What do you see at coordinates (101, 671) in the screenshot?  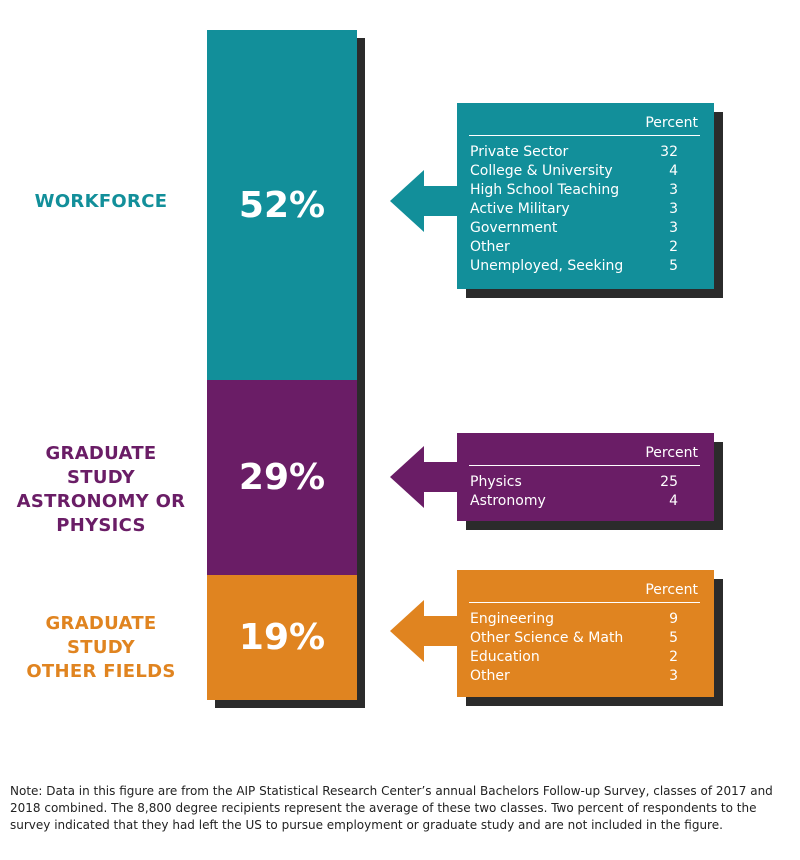 I see `label-grad-other-line2: OTHER FIELDS` at bounding box center [101, 671].